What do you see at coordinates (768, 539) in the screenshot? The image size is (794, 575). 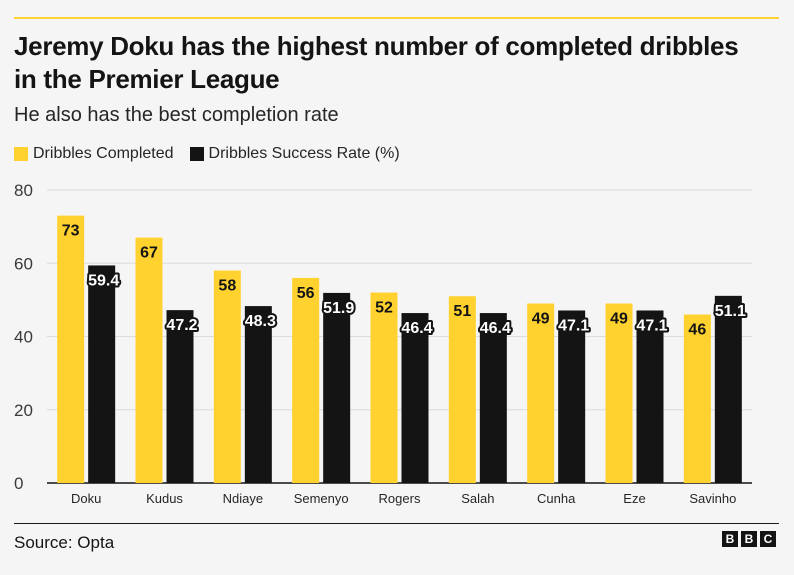 I see `bbc-logo-block: C` at bounding box center [768, 539].